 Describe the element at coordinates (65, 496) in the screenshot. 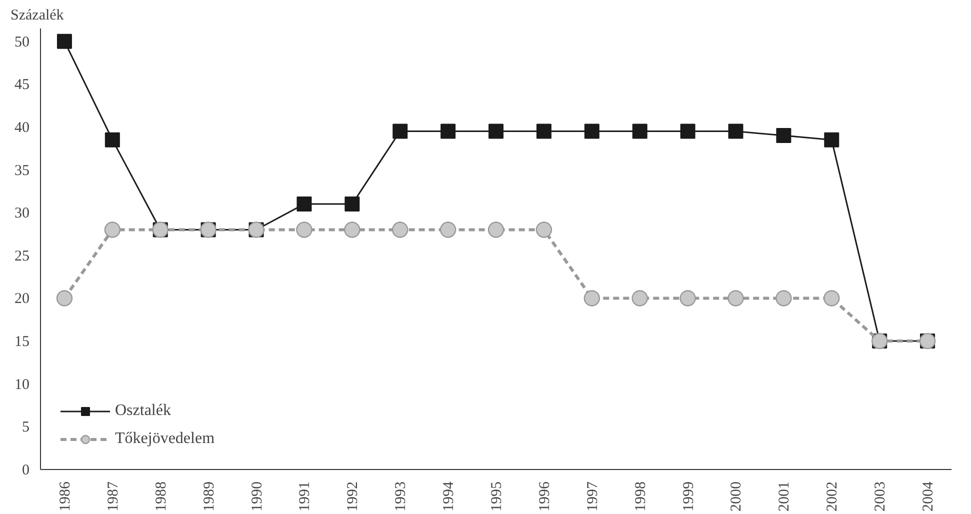

I see `x-tick-label: 1986` at that location.